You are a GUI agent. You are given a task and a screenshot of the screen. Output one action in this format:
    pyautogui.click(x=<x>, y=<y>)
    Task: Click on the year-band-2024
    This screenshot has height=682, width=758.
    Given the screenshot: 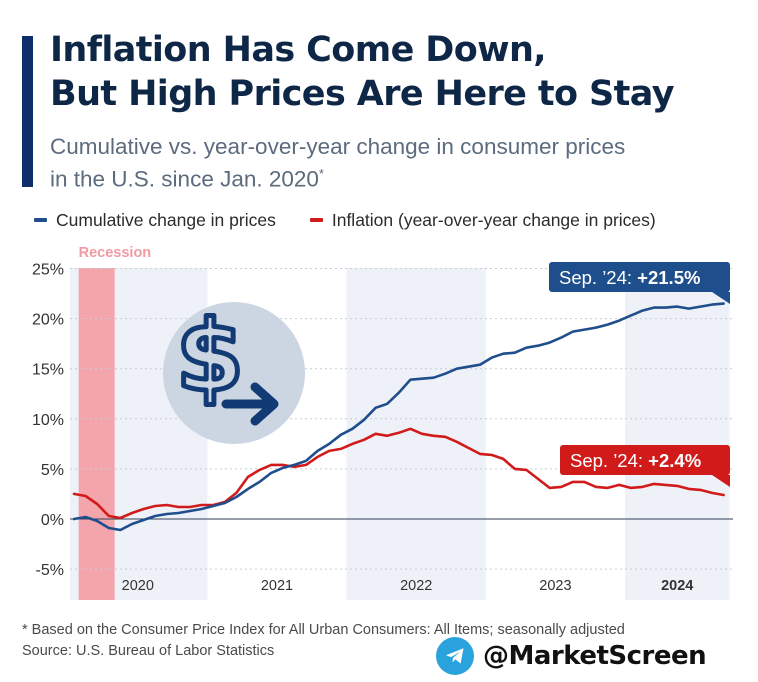 What is the action you would take?
    pyautogui.click(x=677, y=434)
    